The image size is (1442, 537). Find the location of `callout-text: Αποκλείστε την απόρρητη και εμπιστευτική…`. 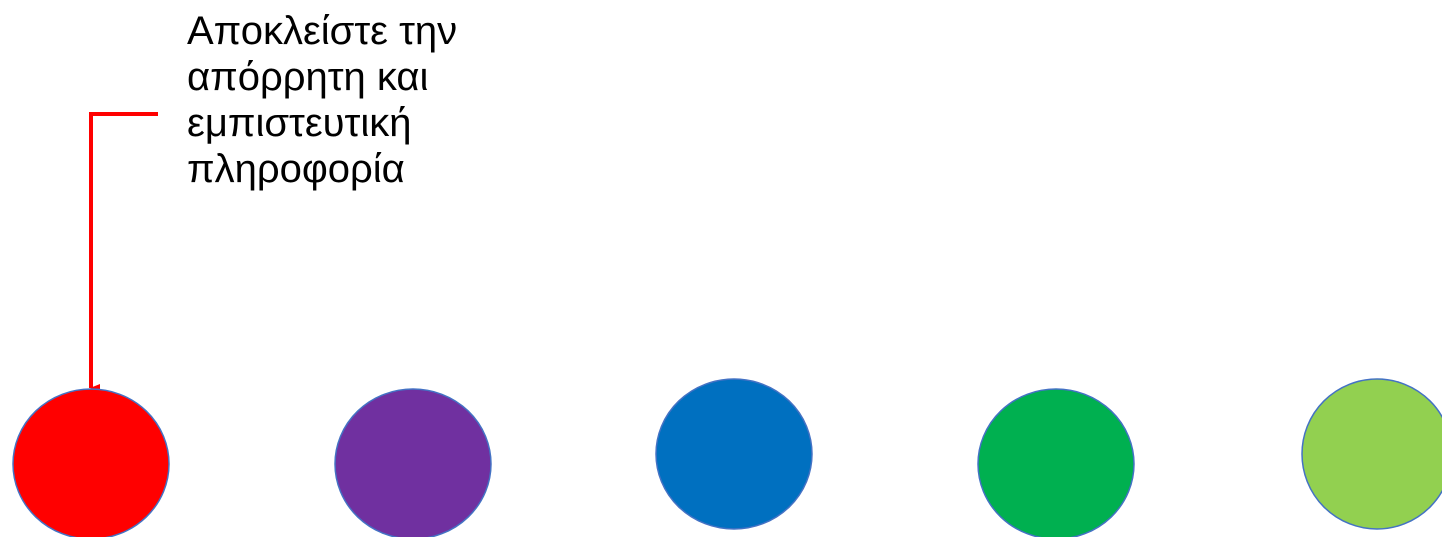

callout-text: Αποκλείστε την απόρρητη και εμπιστευτική… is located at coordinates (367, 100).